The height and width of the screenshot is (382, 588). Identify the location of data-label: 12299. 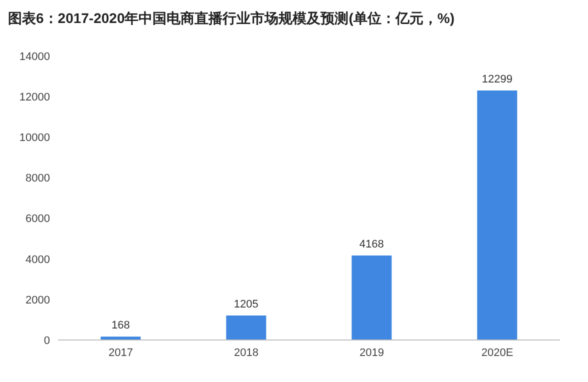
(497, 80).